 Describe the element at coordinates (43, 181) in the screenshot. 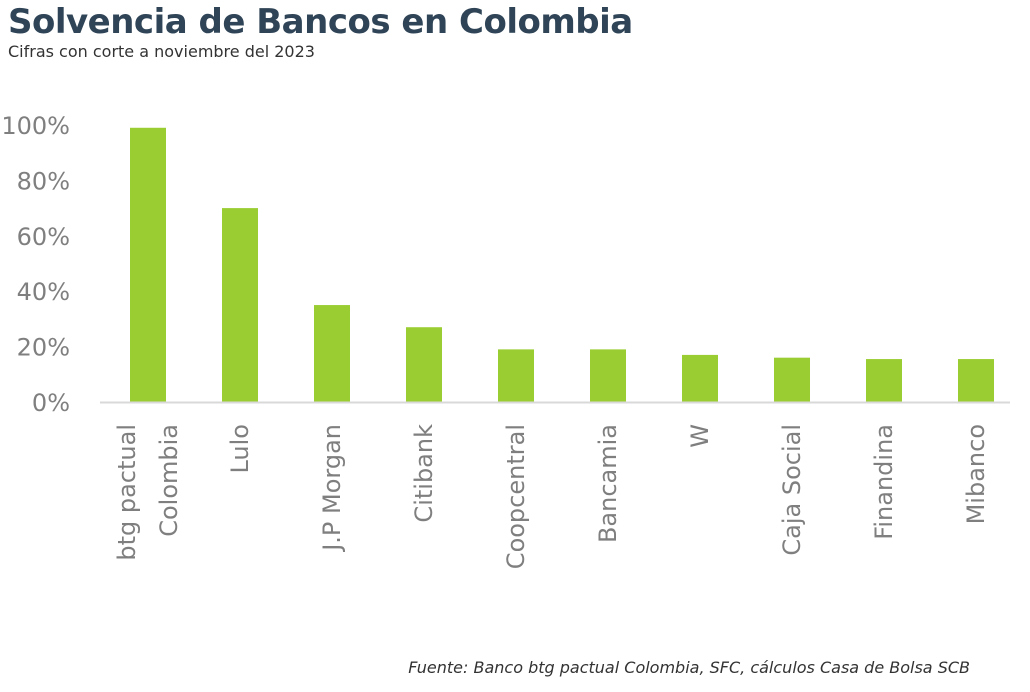

I see `y-tick-label: 80%` at that location.